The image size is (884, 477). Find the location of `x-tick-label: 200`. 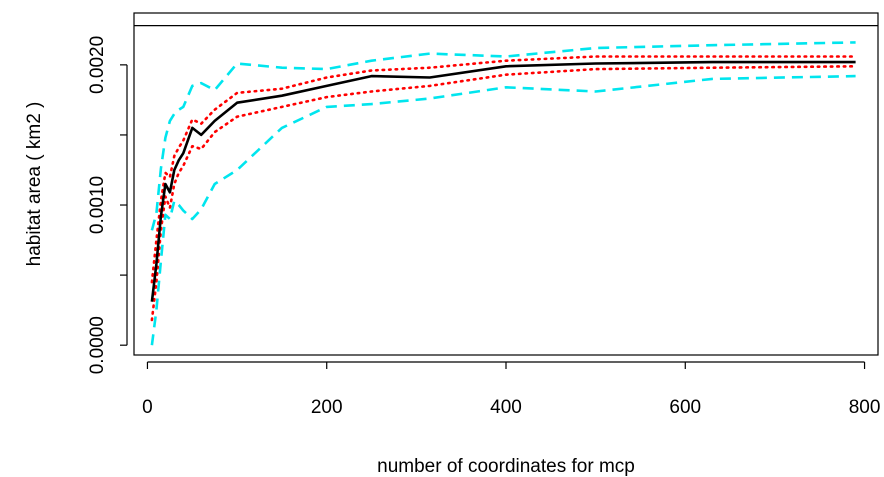

x-tick-label: 200 is located at coordinates (327, 407).